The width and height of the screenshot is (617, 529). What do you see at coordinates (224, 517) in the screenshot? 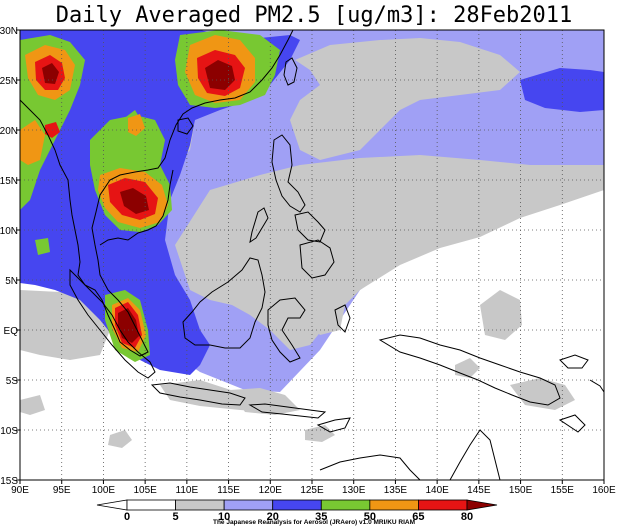
I see `colorbar-label: 10` at bounding box center [224, 517].